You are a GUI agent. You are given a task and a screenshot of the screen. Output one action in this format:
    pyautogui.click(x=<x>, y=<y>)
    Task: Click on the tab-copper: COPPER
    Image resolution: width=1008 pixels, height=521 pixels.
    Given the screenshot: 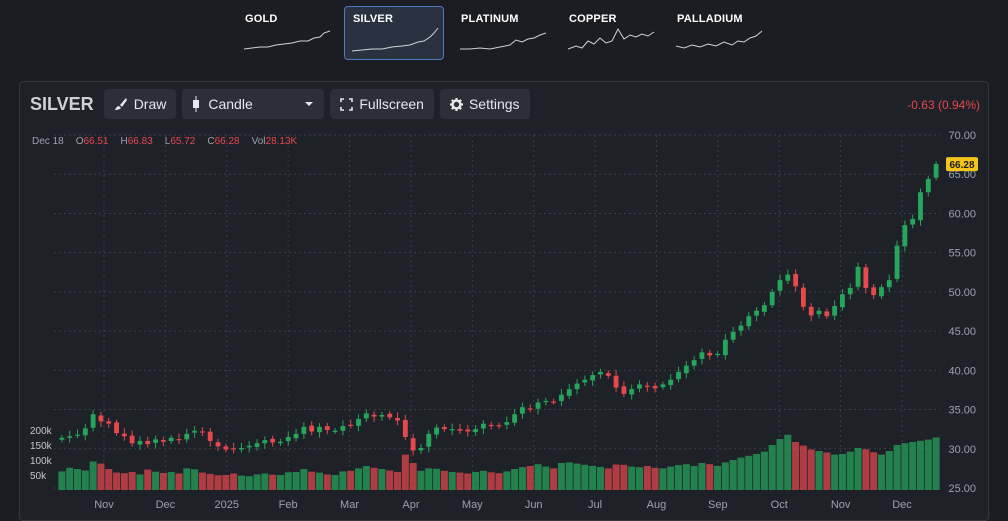 What is the action you would take?
    pyautogui.click(x=610, y=33)
    